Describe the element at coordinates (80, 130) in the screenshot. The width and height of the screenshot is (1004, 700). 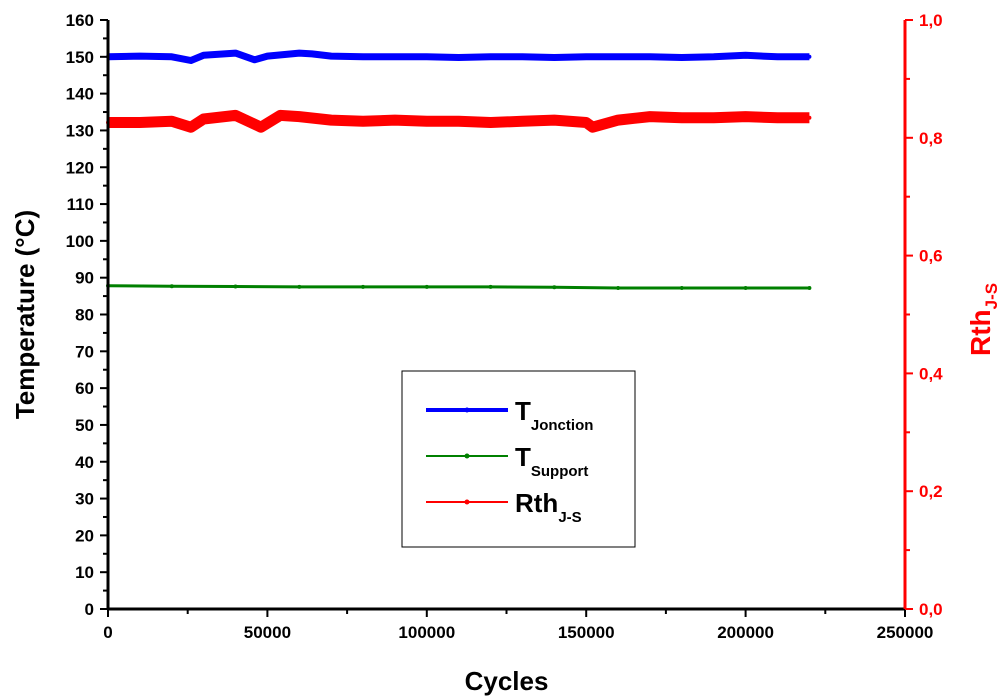
I see `y-tick-label: 130` at that location.